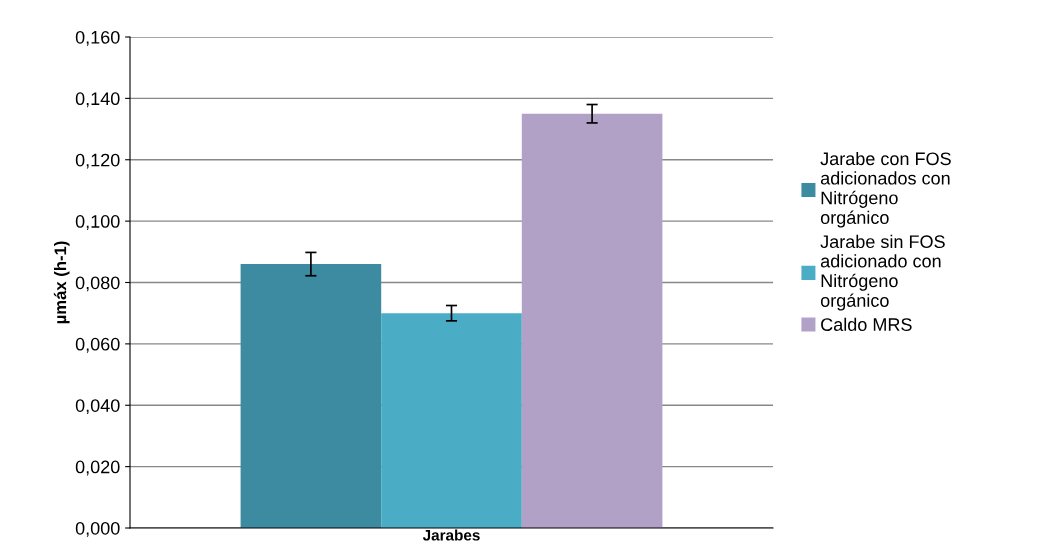 The height and width of the screenshot is (554, 1052). What do you see at coordinates (97, 161) in the screenshot?
I see `y-tick-label: 0,120` at bounding box center [97, 161].